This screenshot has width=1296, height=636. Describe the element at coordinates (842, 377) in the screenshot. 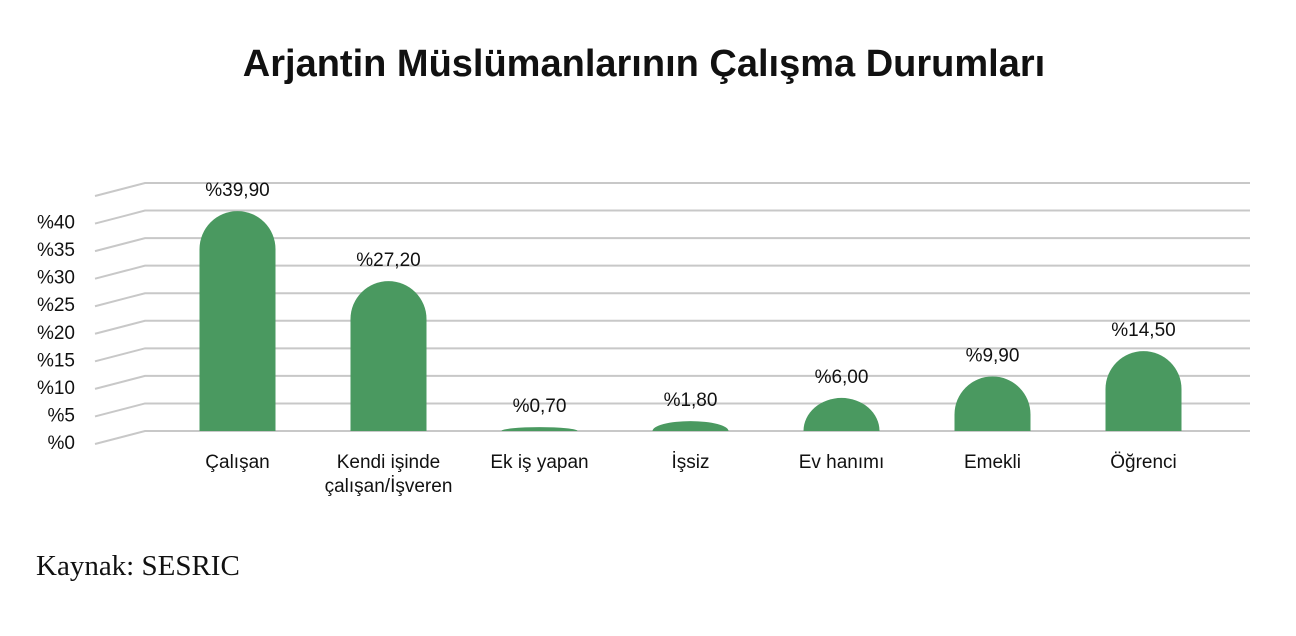

I see `value-label: %6,00` at that location.